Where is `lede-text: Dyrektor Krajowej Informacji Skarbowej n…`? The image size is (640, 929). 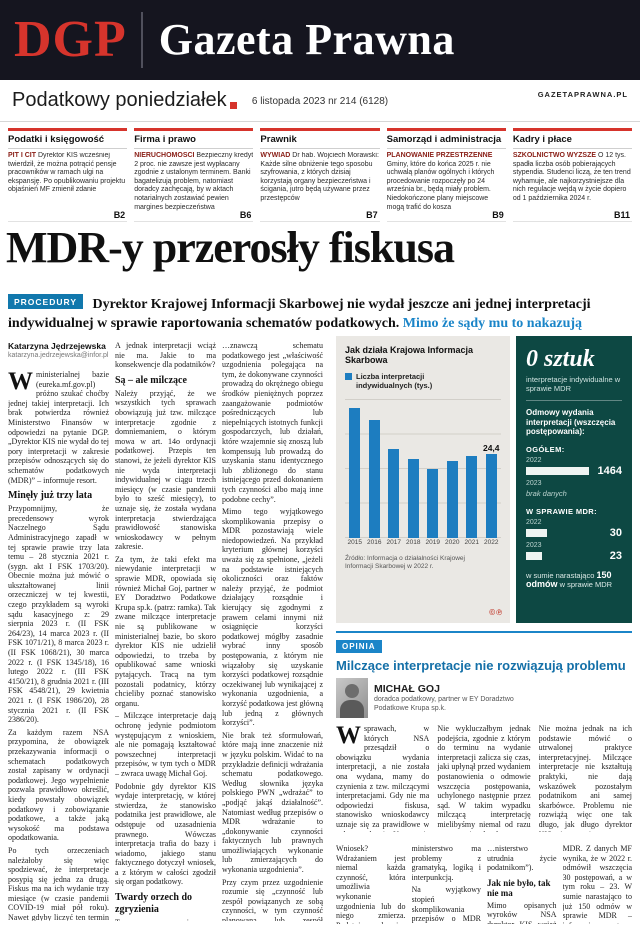
lede-text: Dyrektor Krajowej Informacji Skarbowej n… is located at coordinates (299, 314).